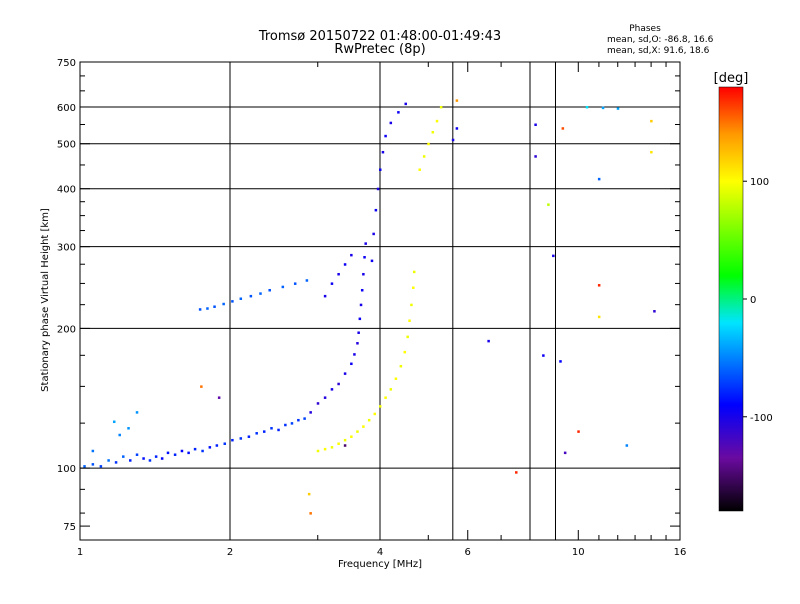 This screenshot has width=800, height=604. Describe the element at coordinates (66, 145) in the screenshot. I see `y-tick-label: 500` at that location.